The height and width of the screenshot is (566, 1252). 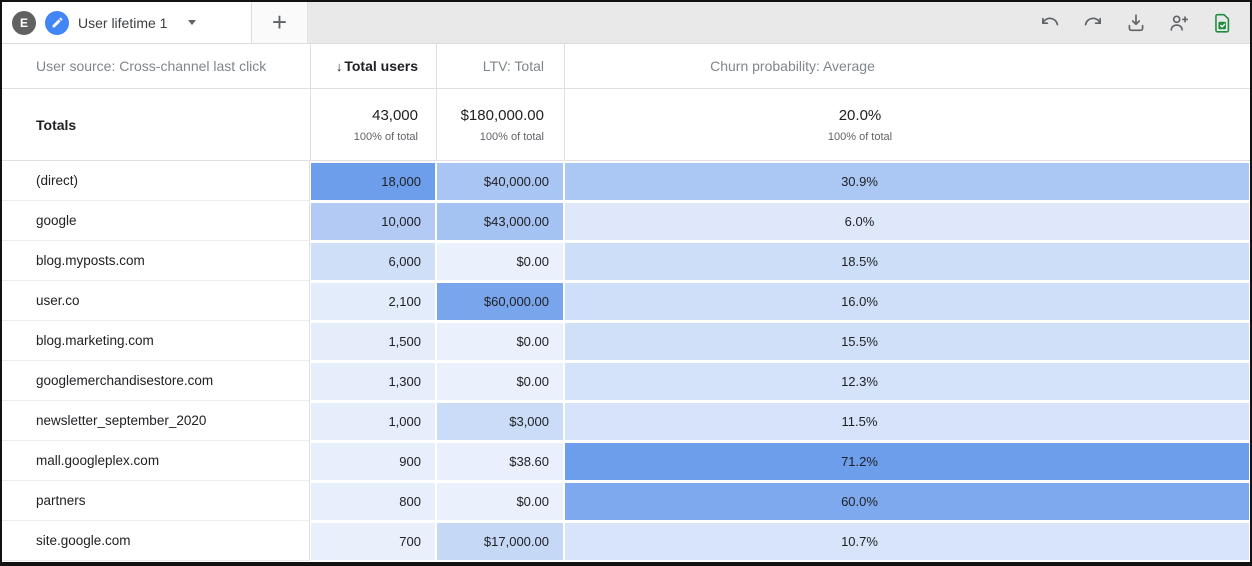 What do you see at coordinates (860, 136) in the screenshot?
I see `totals-churn-sub: 100% of total` at bounding box center [860, 136].